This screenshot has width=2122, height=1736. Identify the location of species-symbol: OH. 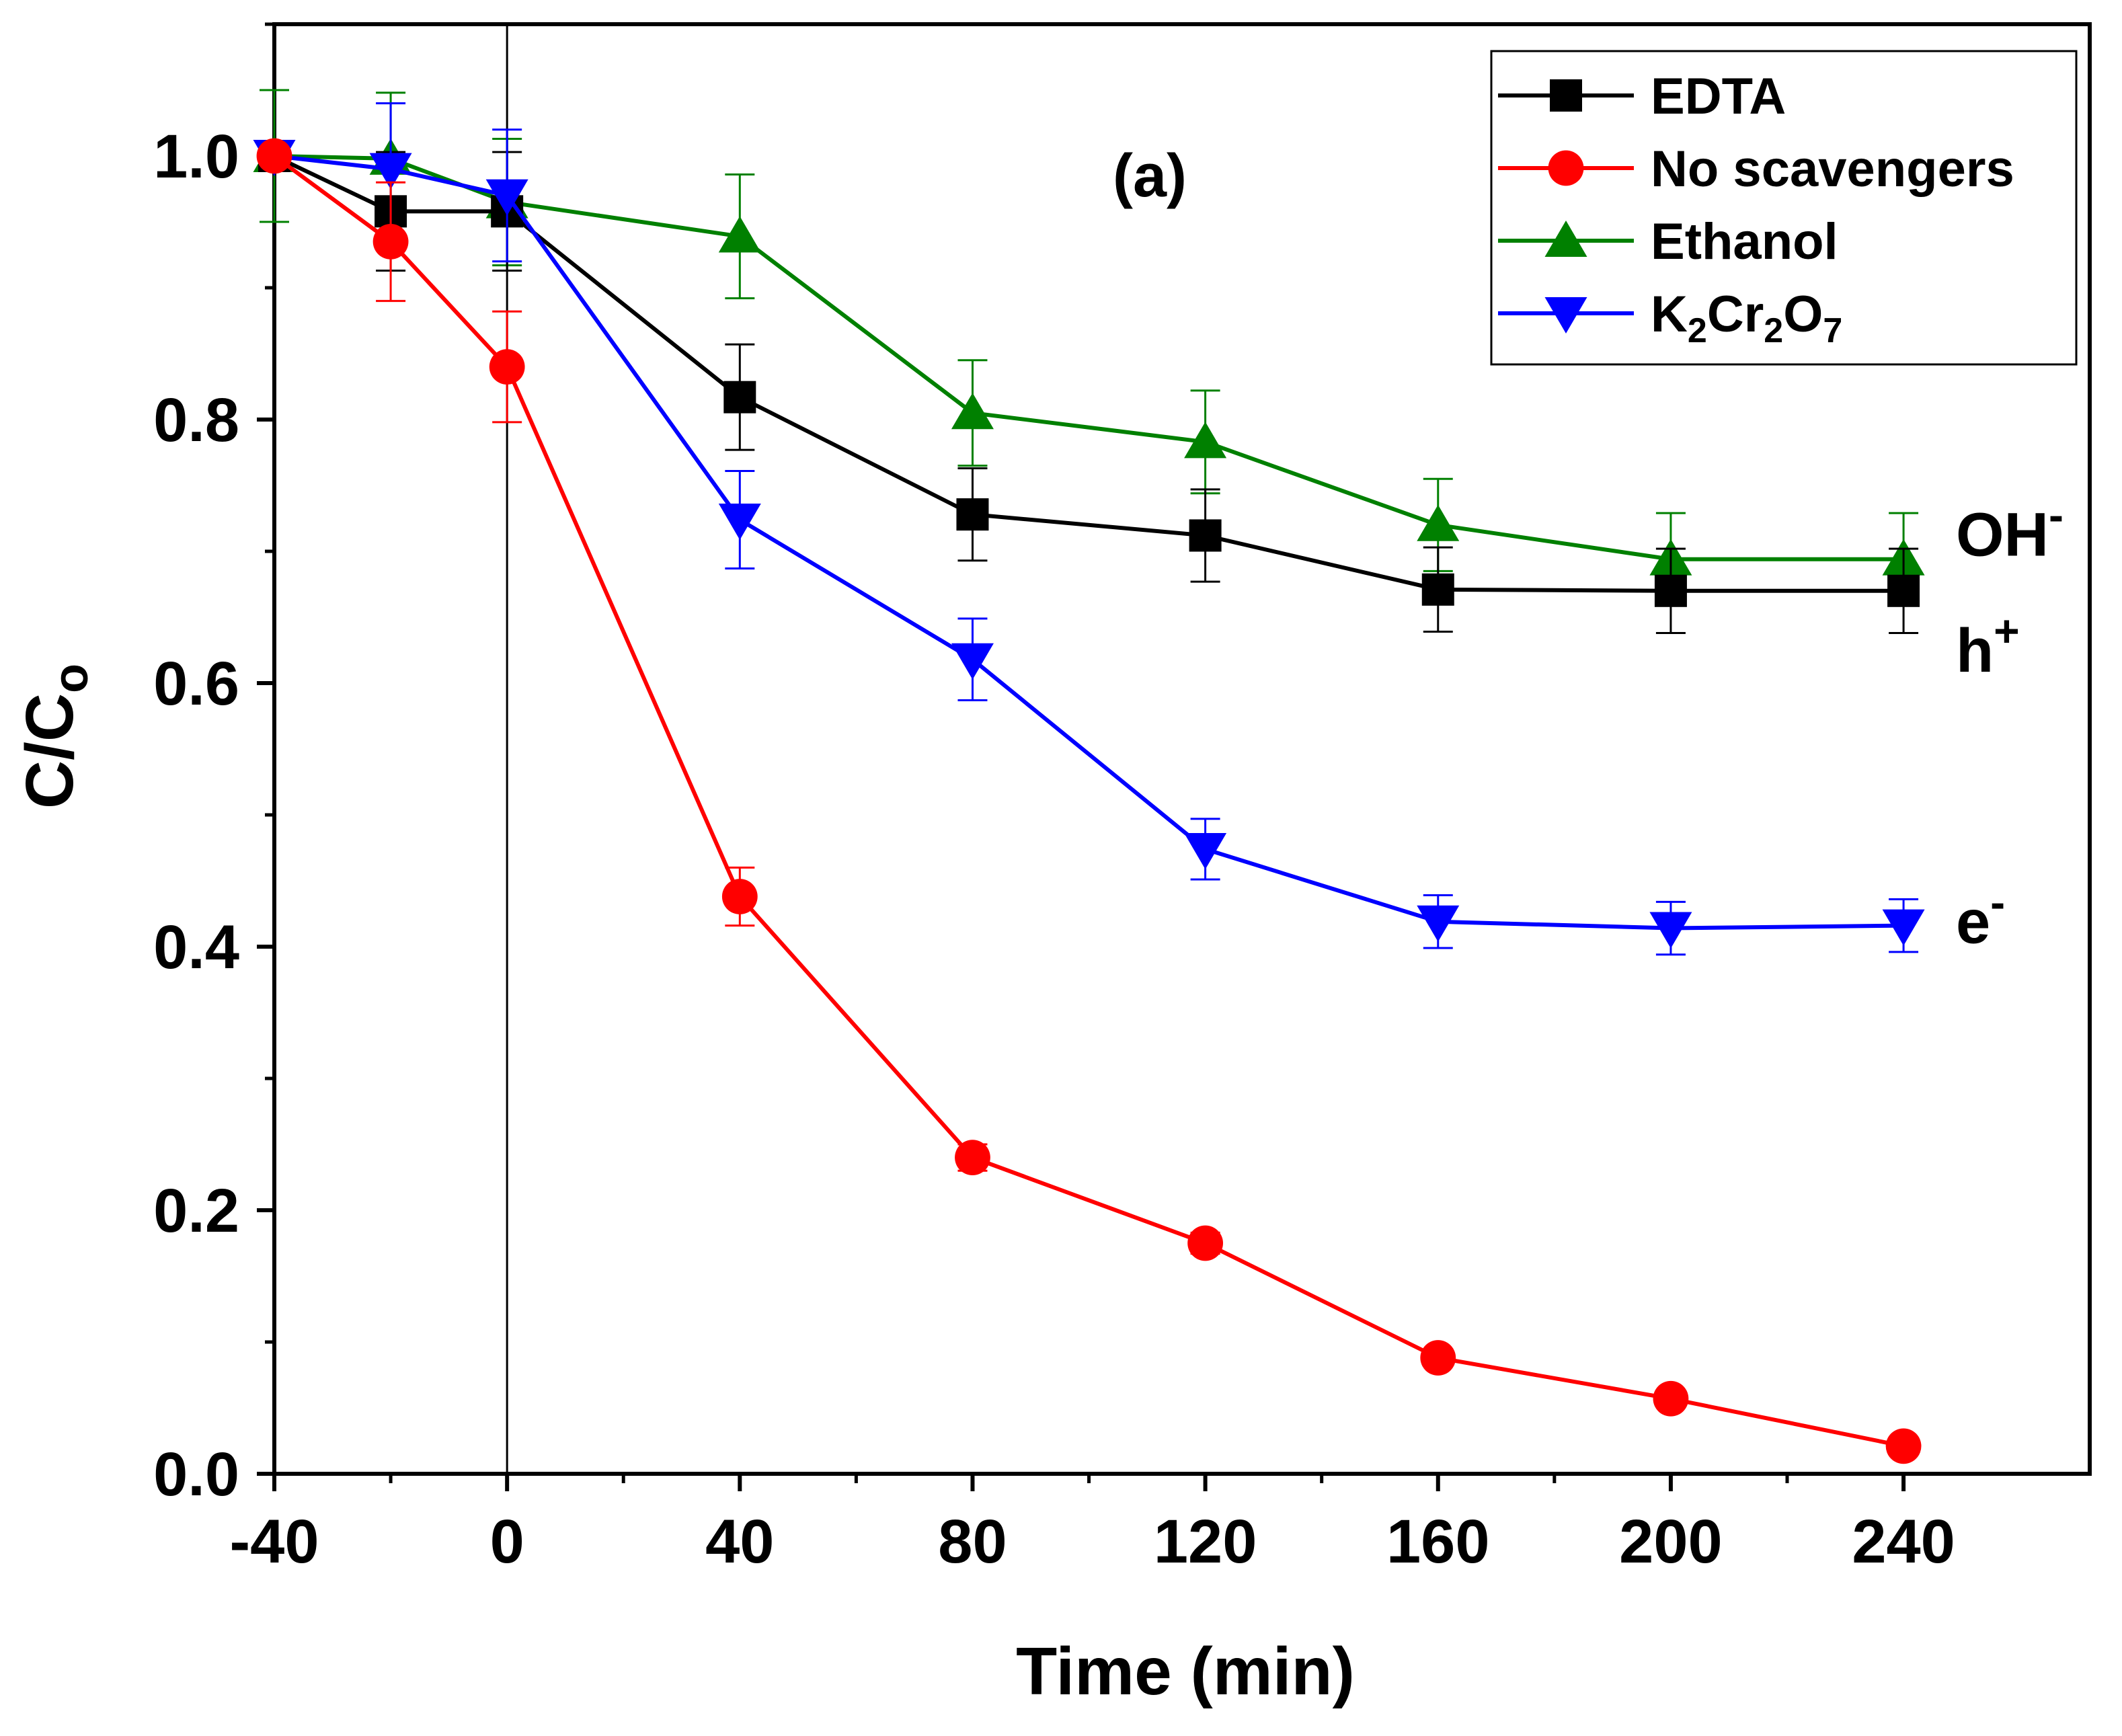
(2002, 534).